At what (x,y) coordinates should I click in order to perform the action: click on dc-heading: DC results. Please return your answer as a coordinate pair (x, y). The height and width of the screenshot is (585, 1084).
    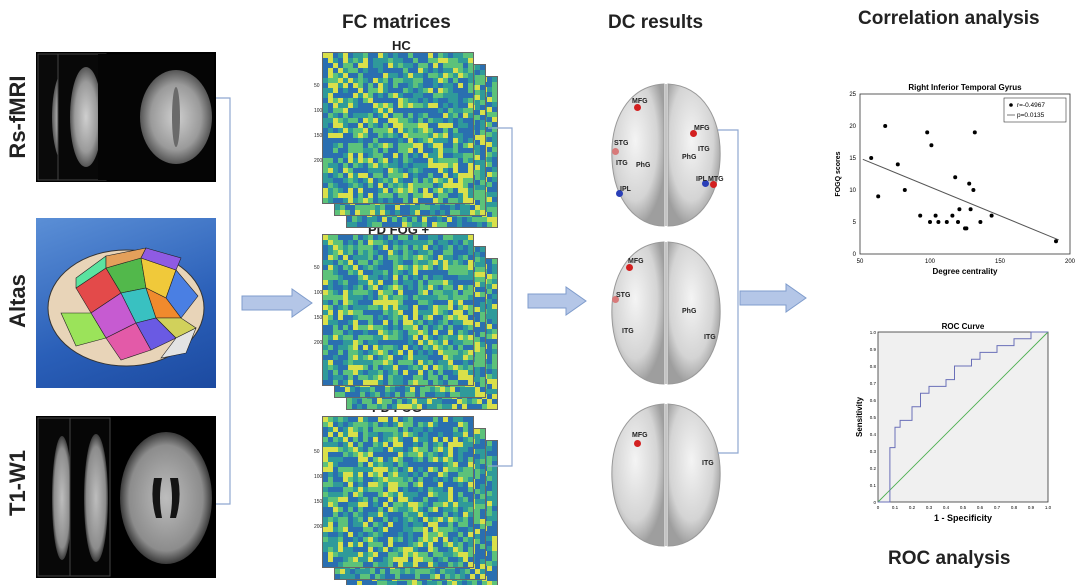
    Looking at the image, I should click on (656, 22).